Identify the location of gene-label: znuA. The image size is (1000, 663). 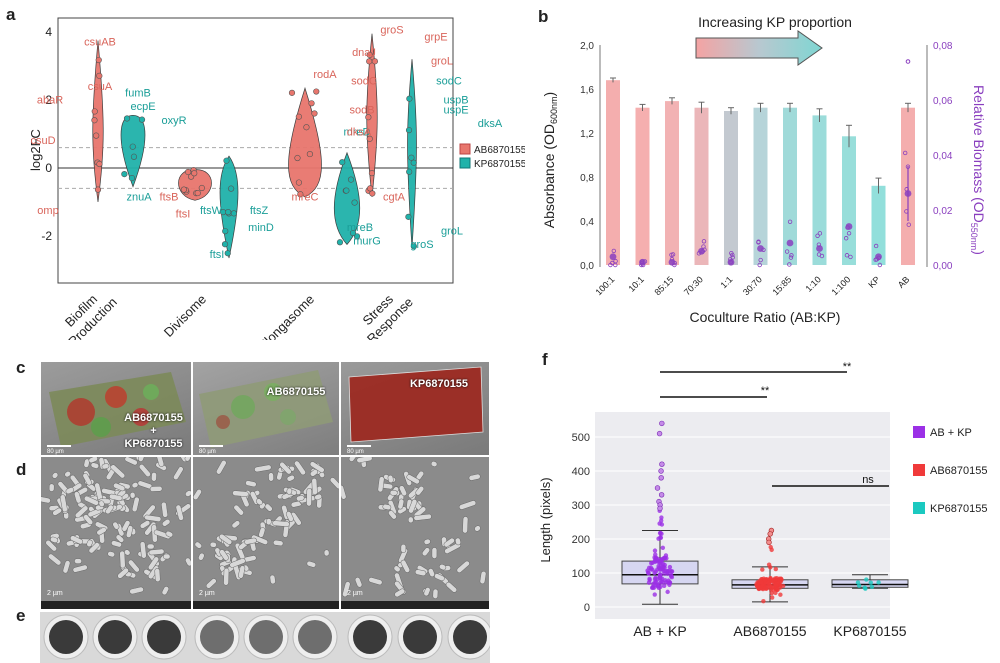
(139, 197).